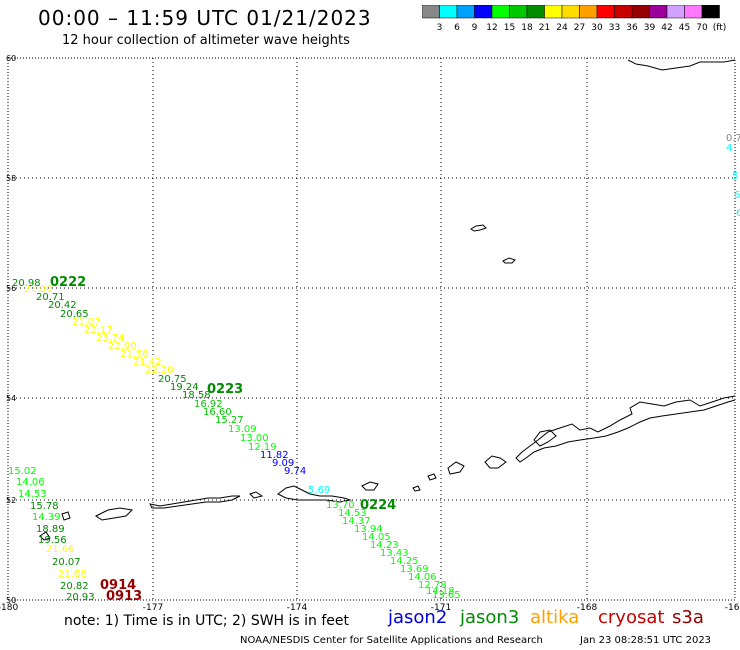 The image size is (740, 650). Describe the element at coordinates (68, 282) in the screenshot. I see `pass-time-label: 0222` at that location.